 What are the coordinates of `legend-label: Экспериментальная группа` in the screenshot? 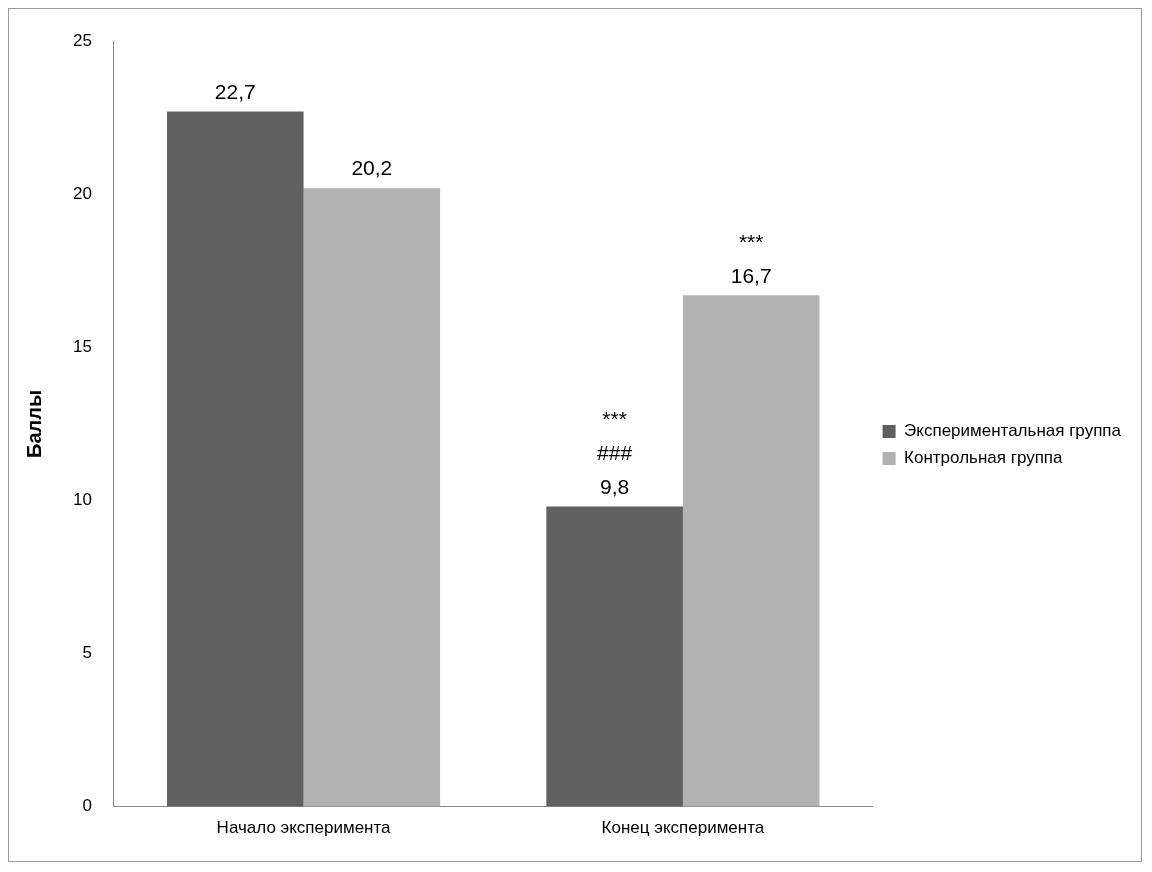 It's located at (1013, 431).